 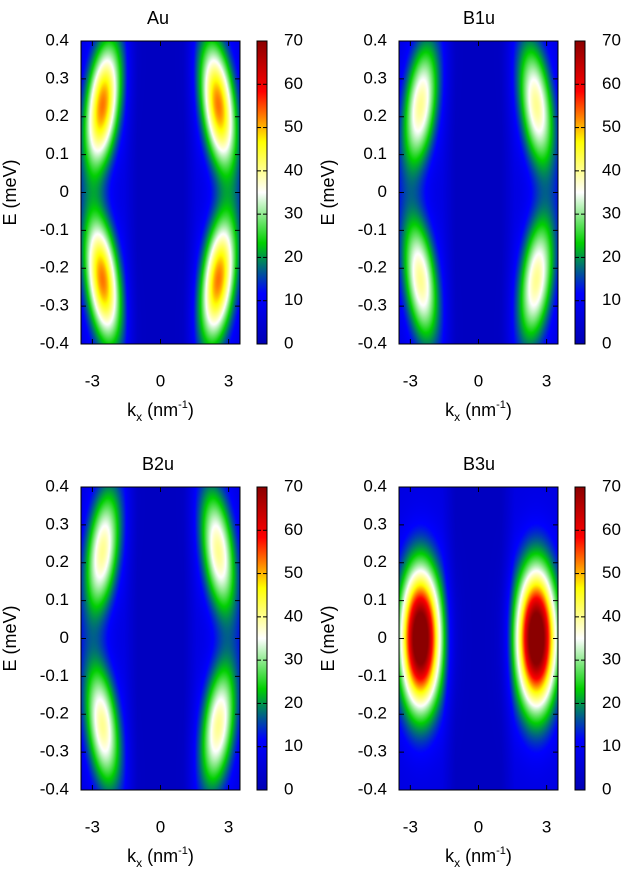 What do you see at coordinates (479, 18) in the screenshot?
I see `panel-title: B1u` at bounding box center [479, 18].